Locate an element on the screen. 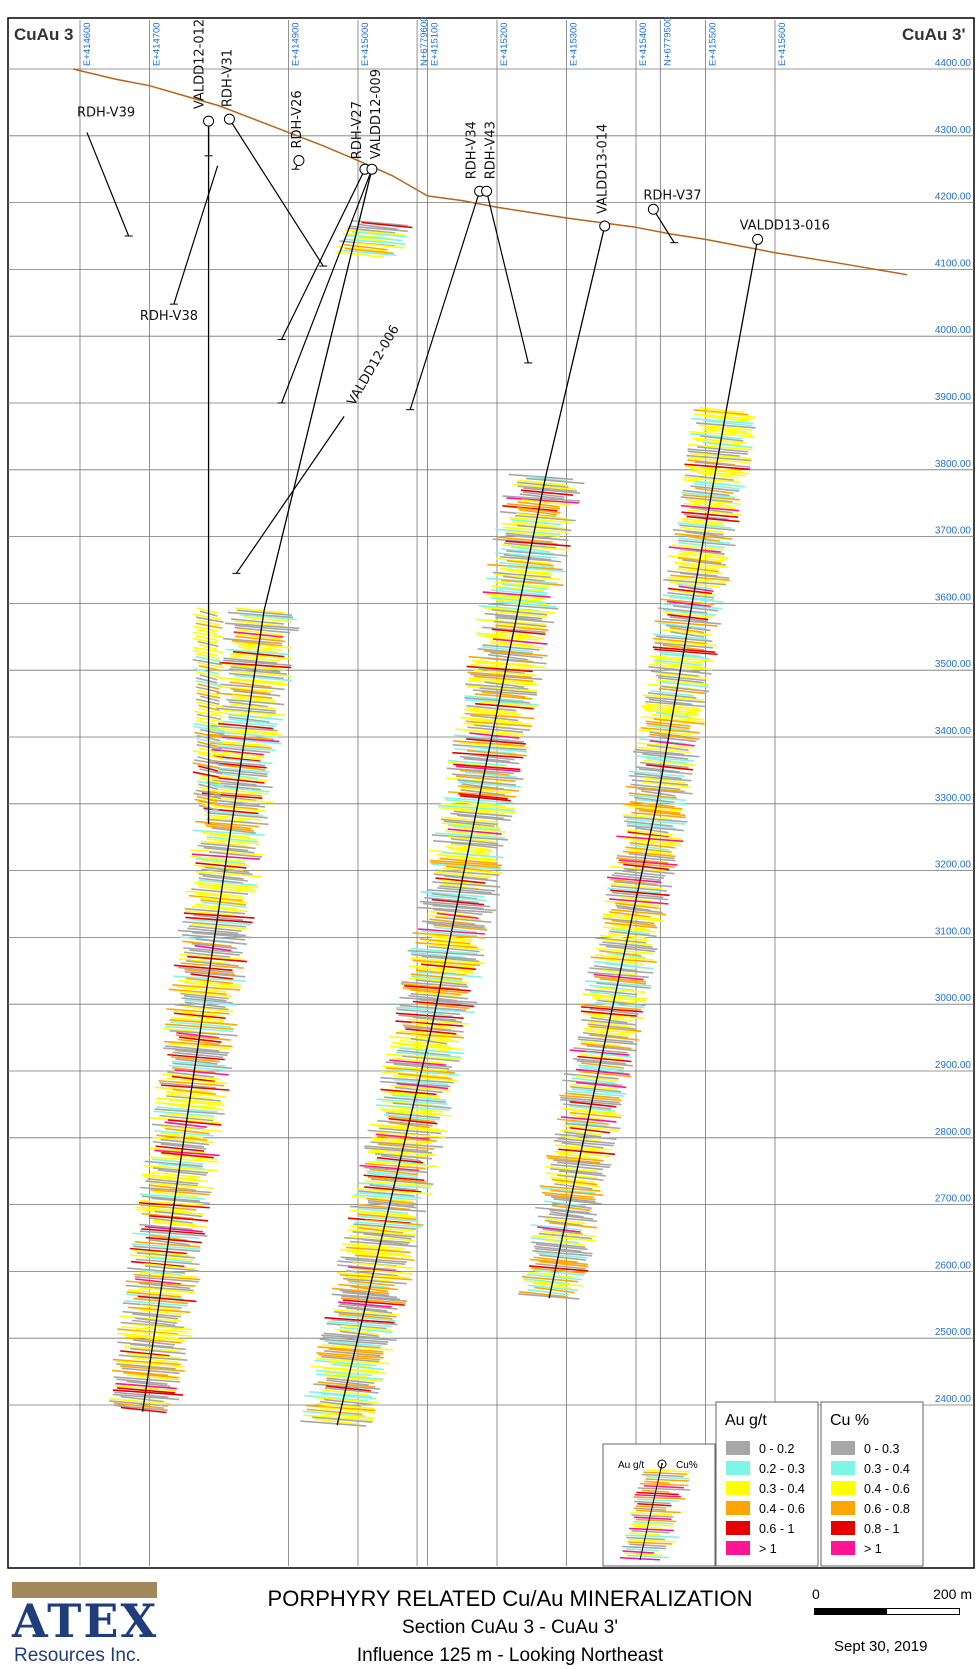 The height and width of the screenshot is (1669, 980). drill-hole-label: RDH-V34 is located at coordinates (472, 150).